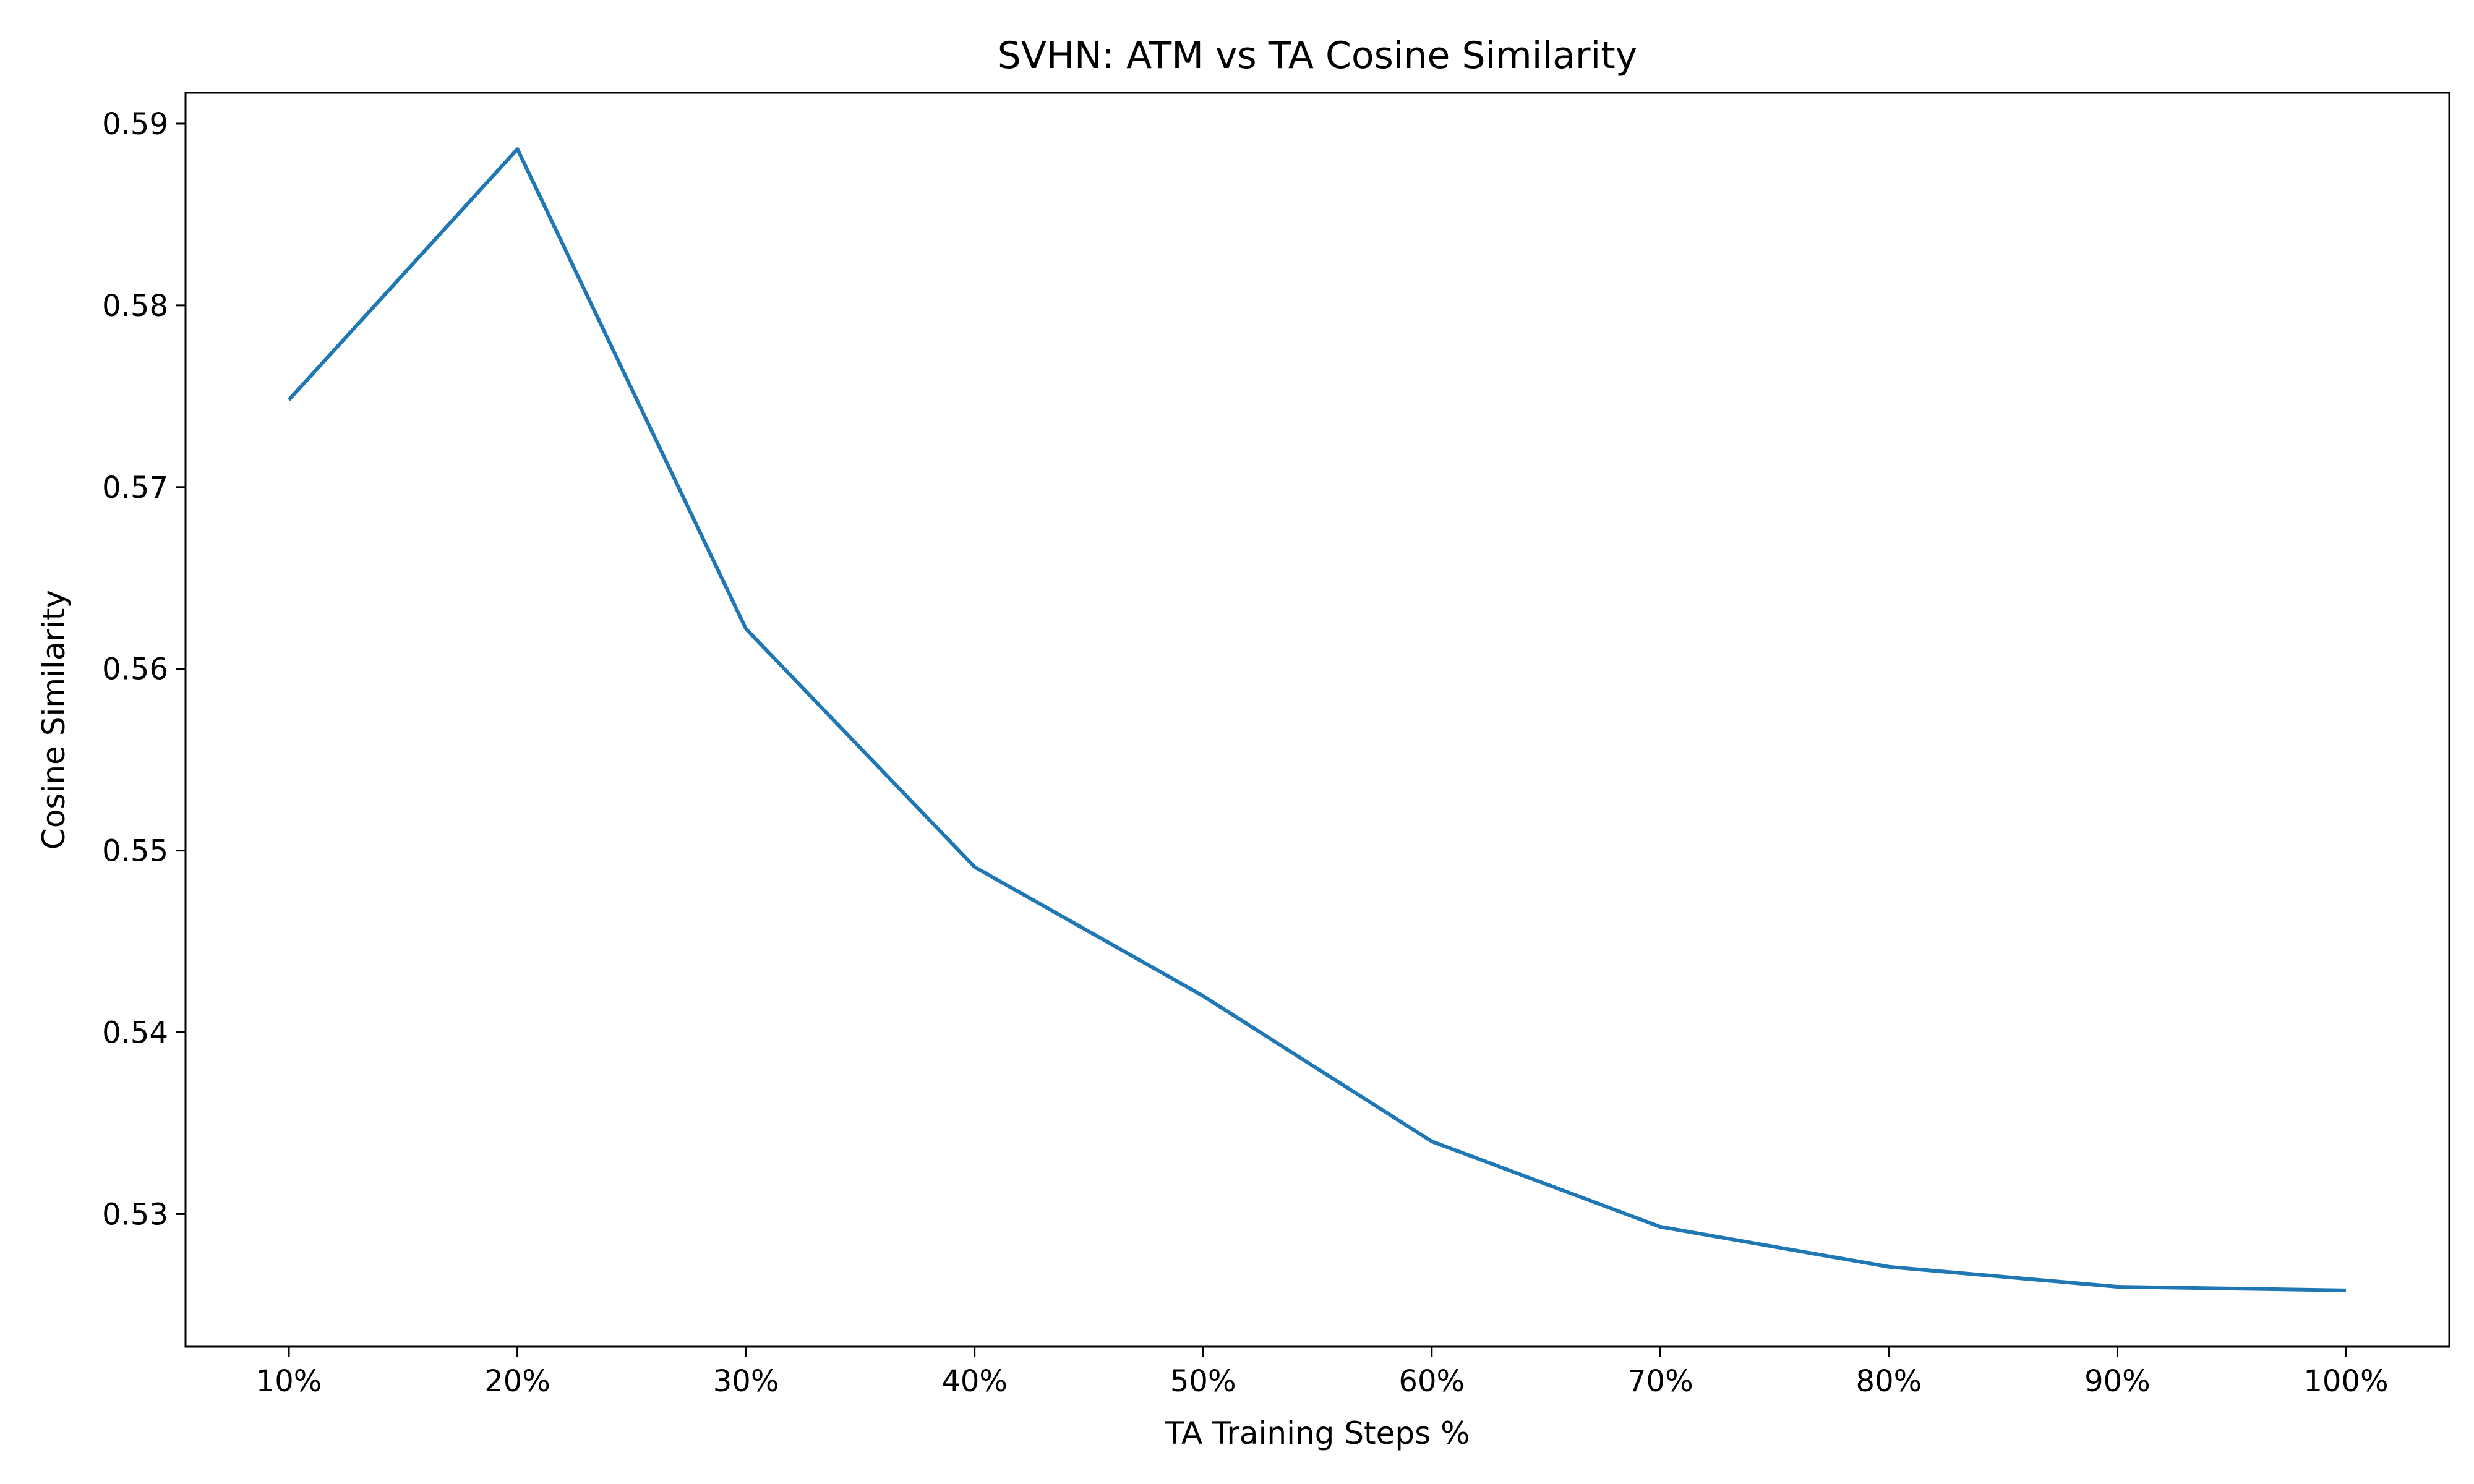 The image size is (2474, 1484). Describe the element at coordinates (289, 1381) in the screenshot. I see `x-tick-label: 10%` at that location.